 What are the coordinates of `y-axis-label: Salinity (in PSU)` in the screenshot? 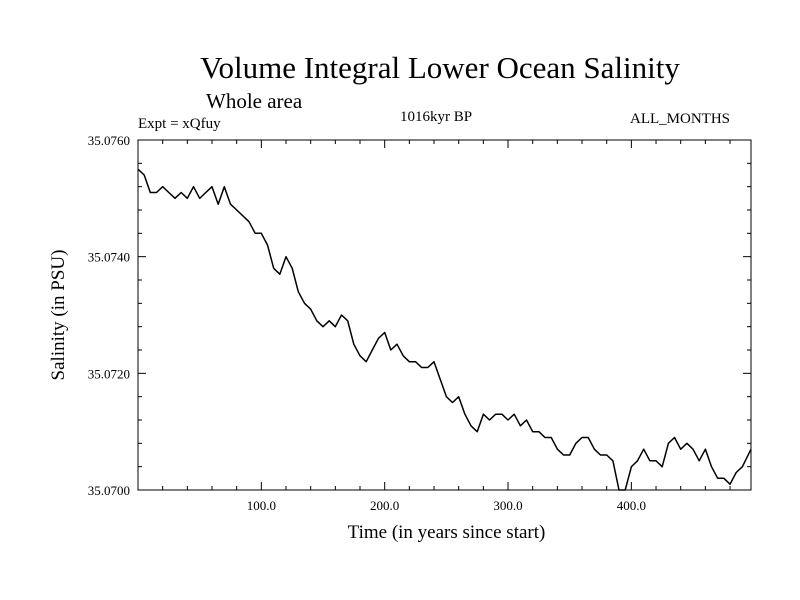 It's located at (58, 315).